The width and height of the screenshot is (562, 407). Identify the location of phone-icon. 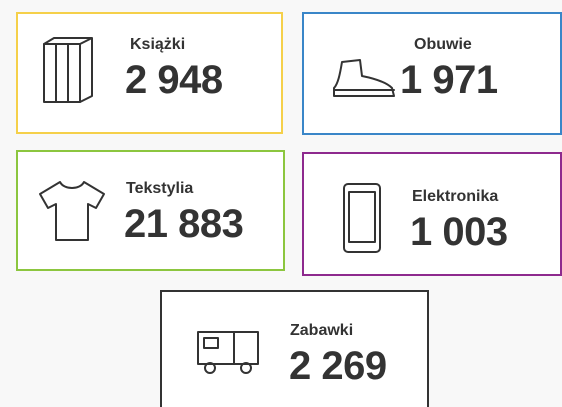
(362, 218).